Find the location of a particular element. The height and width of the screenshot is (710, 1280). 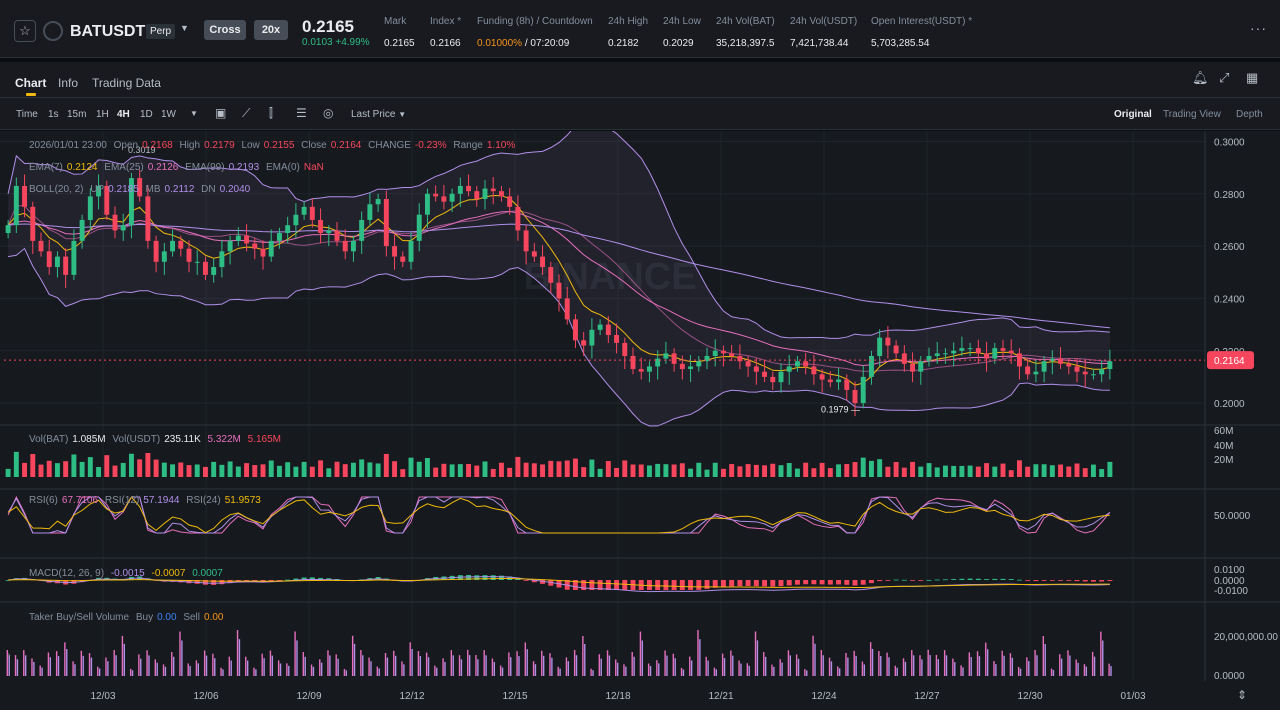

macd-legend: MACD(12, 26, 9) -0.0015 -0.0007 0.0007 is located at coordinates (128, 573).